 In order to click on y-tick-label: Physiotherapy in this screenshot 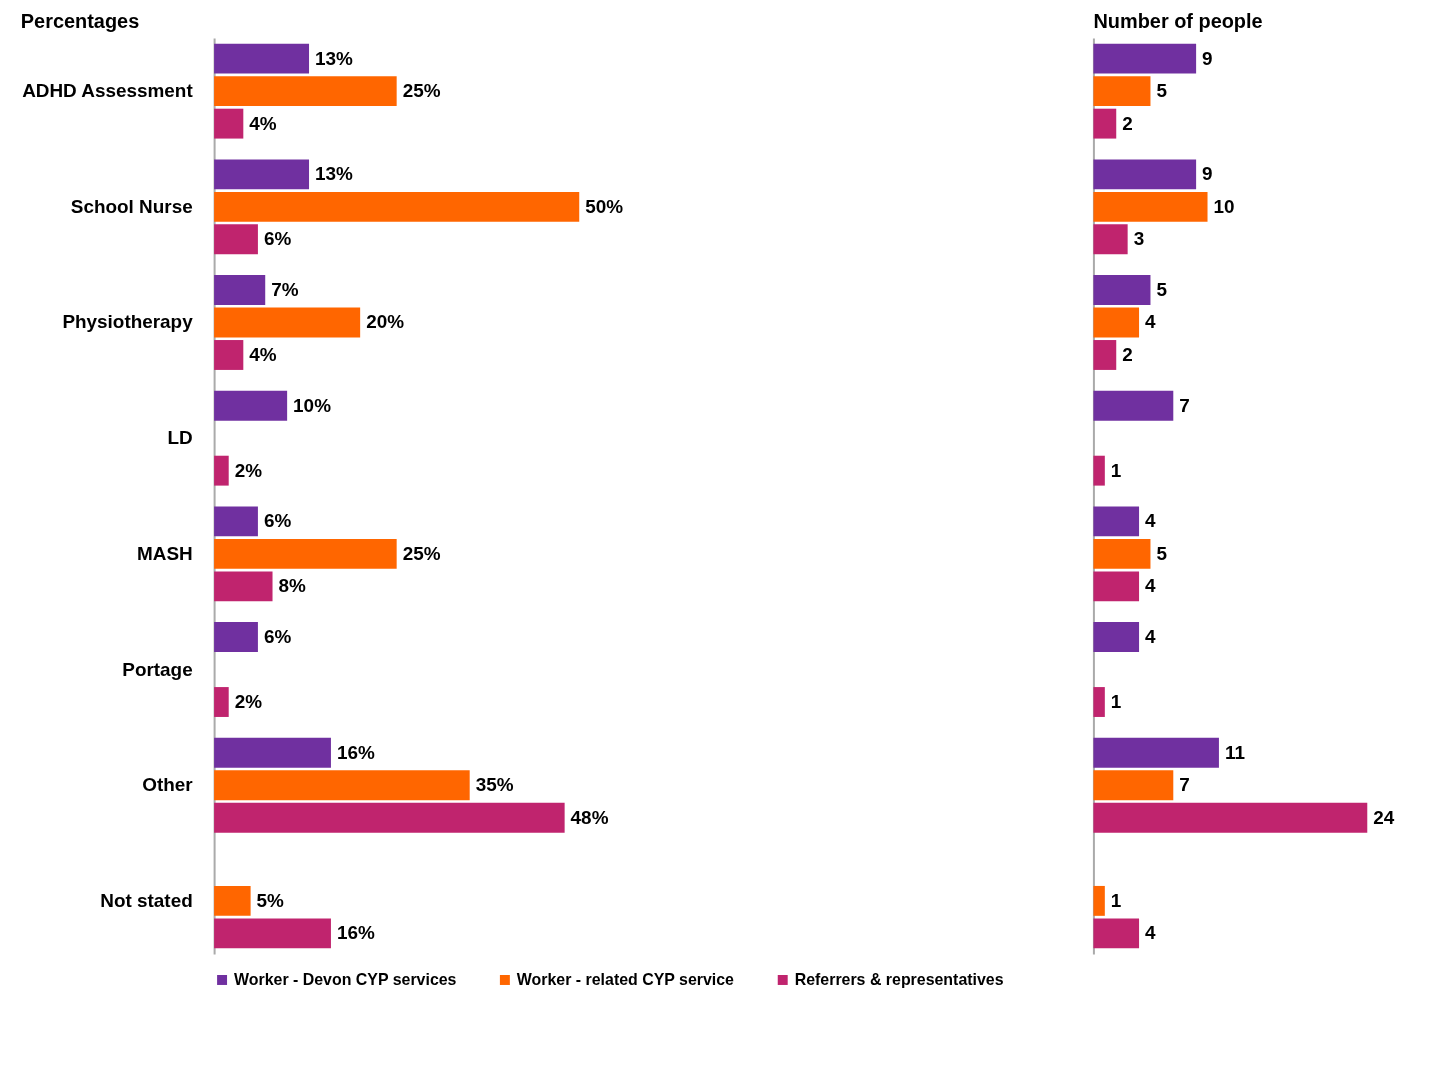, I will do `click(128, 322)`.